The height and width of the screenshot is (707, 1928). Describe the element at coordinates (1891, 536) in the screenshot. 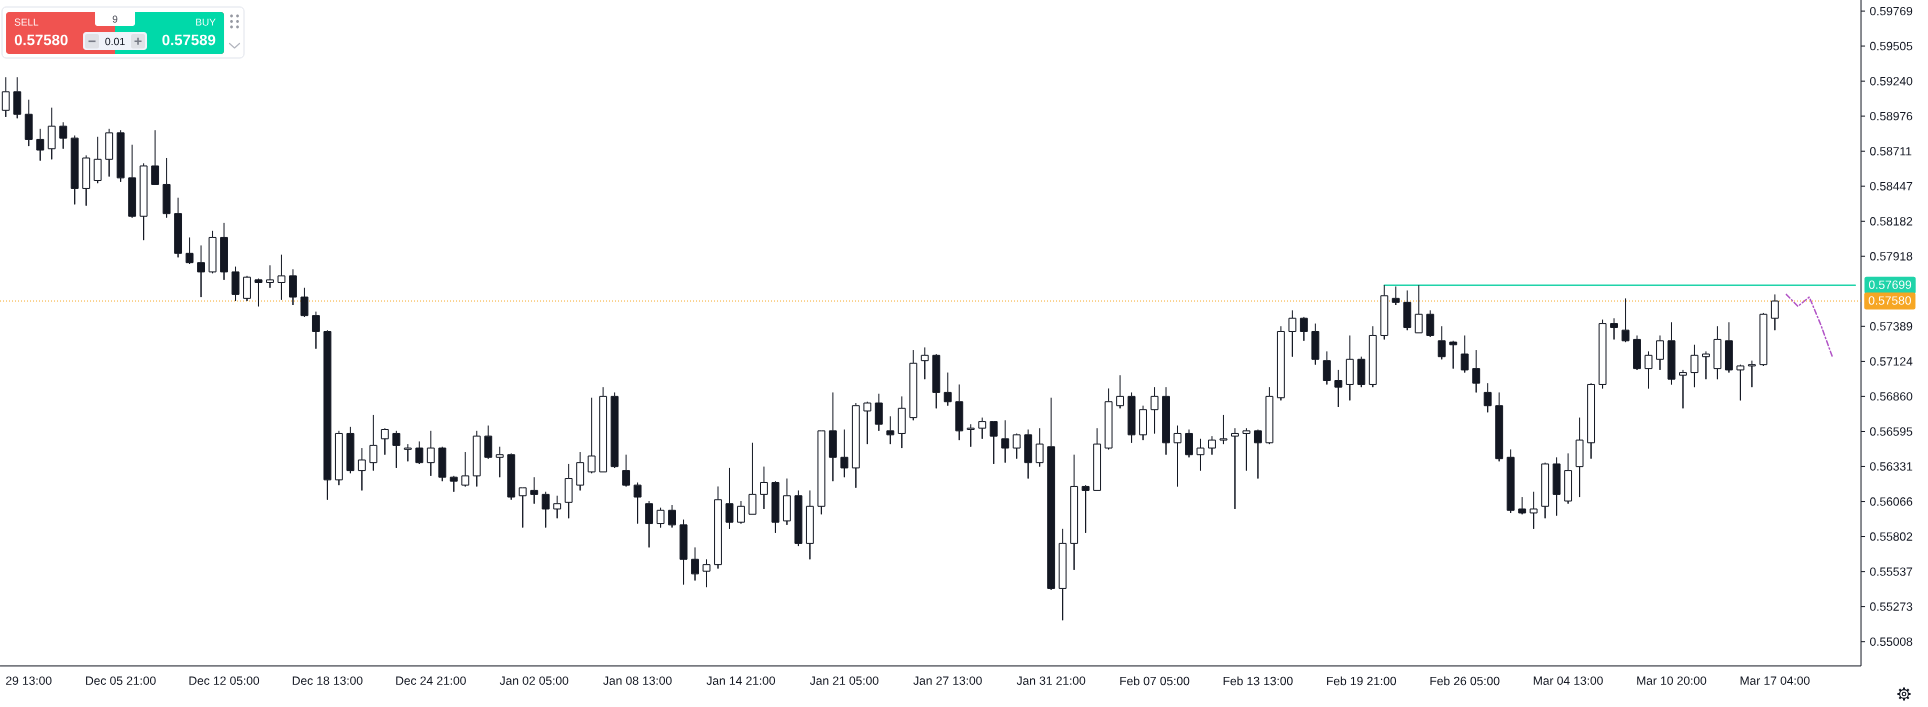

I see `y-tick-label: 0.55802` at that location.